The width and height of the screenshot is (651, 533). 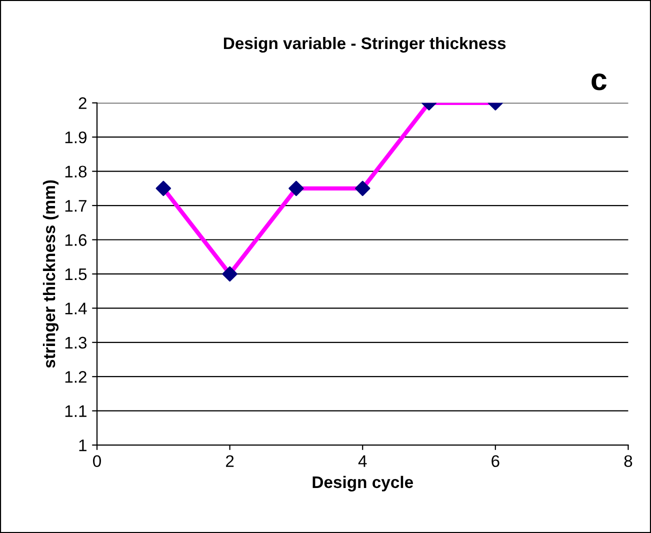 I want to click on x-tick-label: 0, so click(x=97, y=461).